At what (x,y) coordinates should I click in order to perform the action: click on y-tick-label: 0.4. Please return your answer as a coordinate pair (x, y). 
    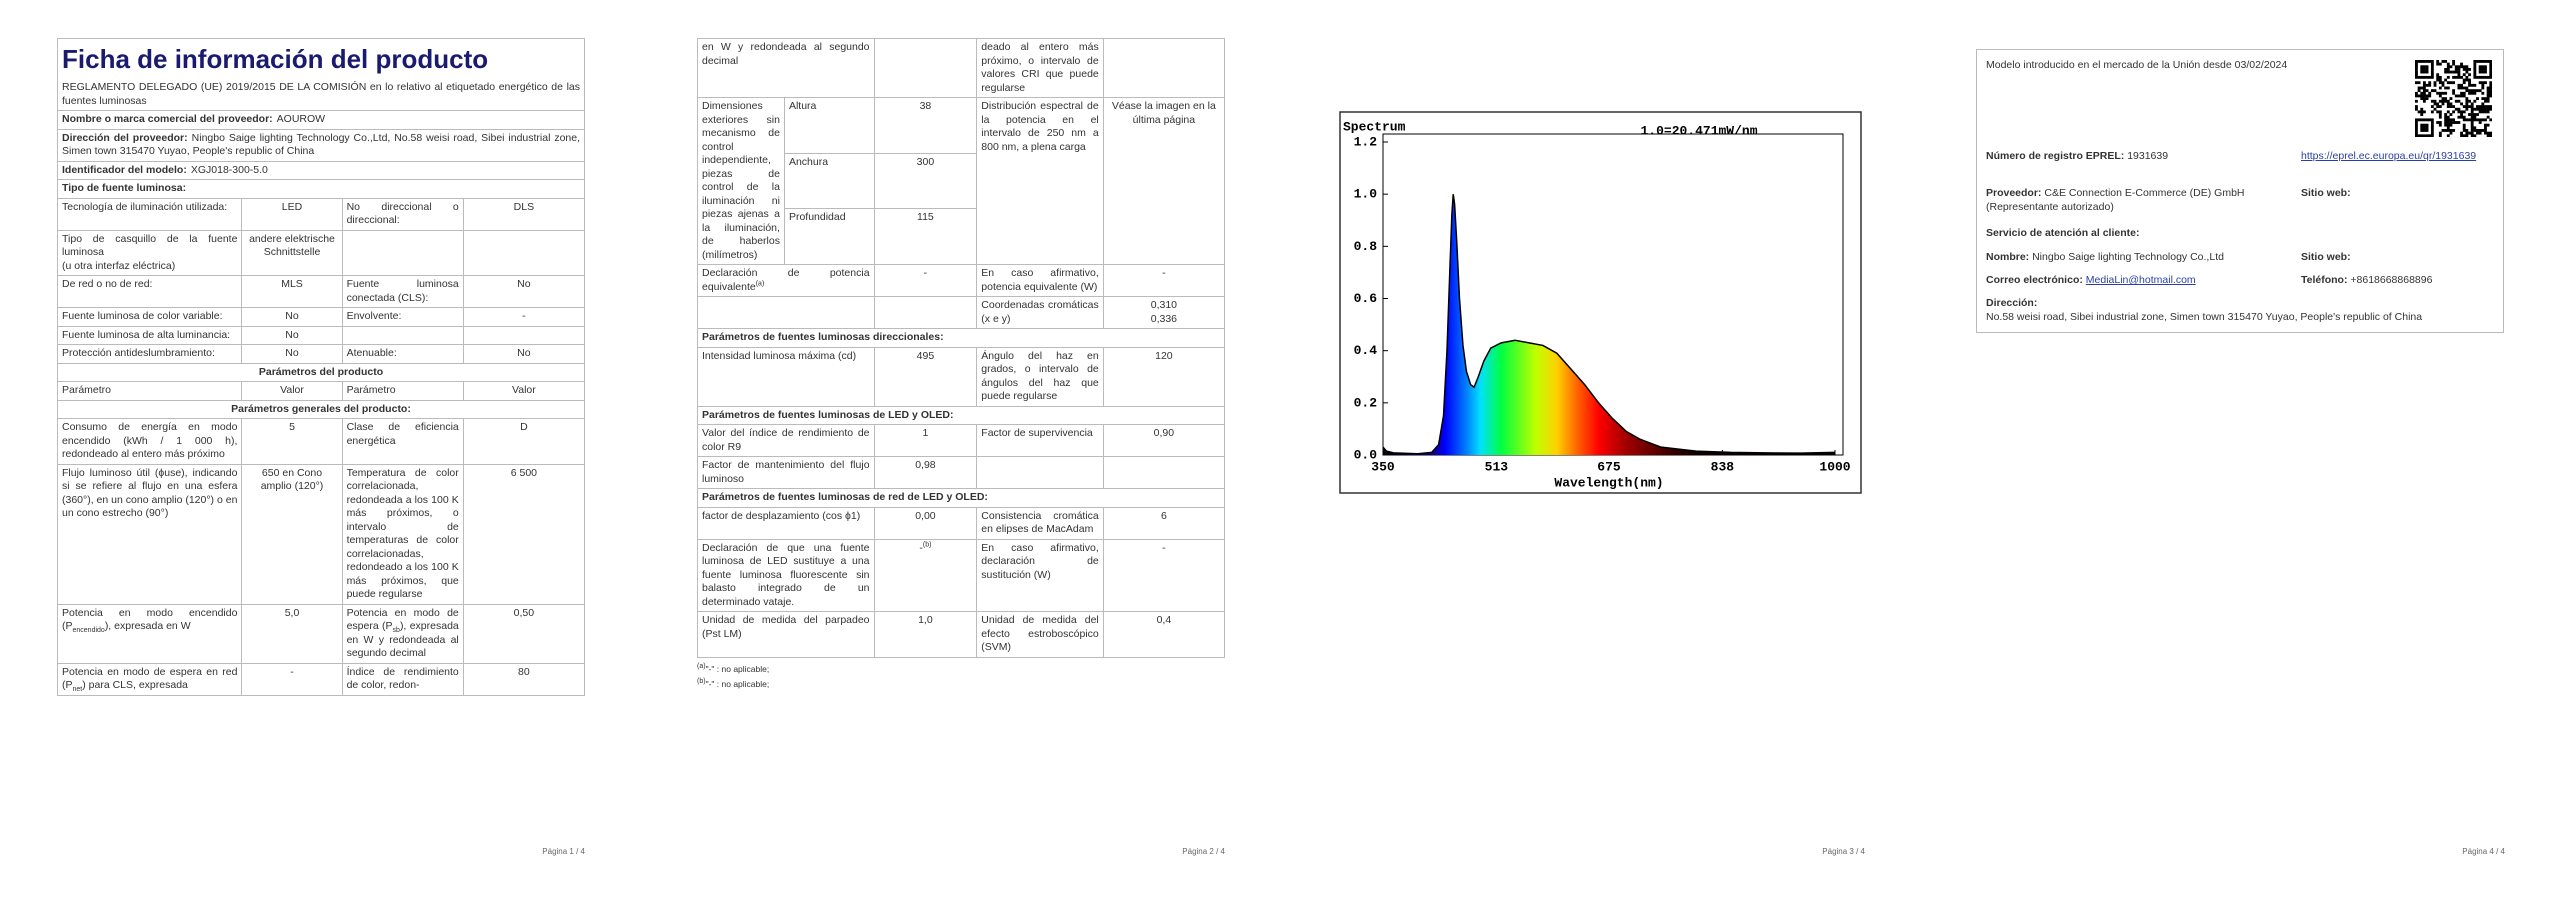
    Looking at the image, I should click on (1366, 350).